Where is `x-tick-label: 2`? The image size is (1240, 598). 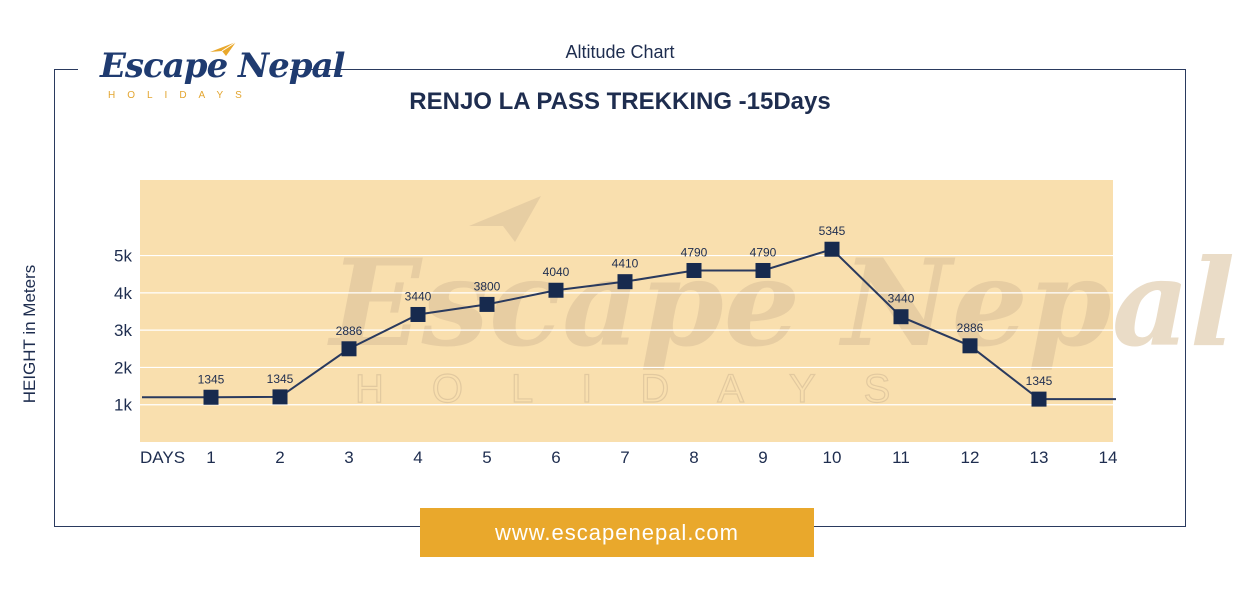
x-tick-label: 2 is located at coordinates (279, 457).